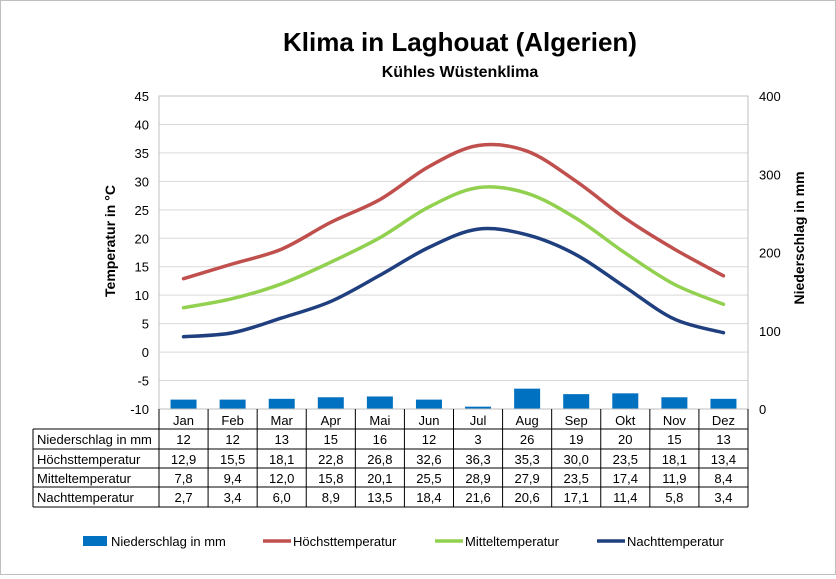  Describe the element at coordinates (770, 331) in the screenshot. I see `y-right-tick-label: 100` at that location.